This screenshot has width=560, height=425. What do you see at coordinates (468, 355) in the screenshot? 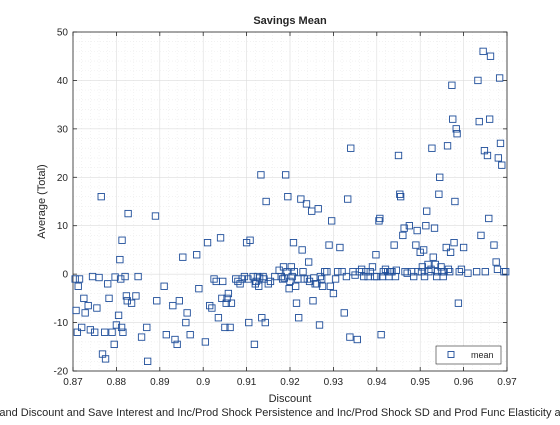
I see `legend: mean` at bounding box center [468, 355].